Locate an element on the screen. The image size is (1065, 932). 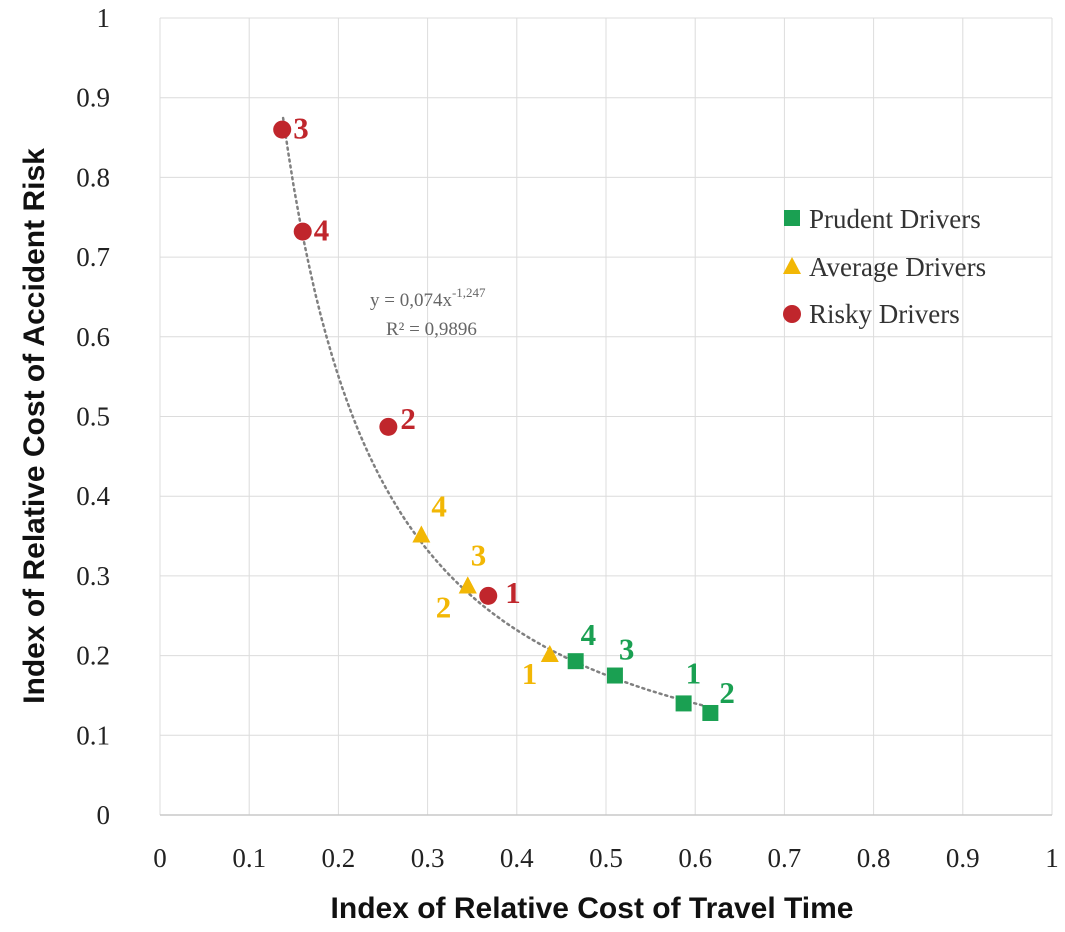
y-tick-label: 0.7 is located at coordinates (93, 257).